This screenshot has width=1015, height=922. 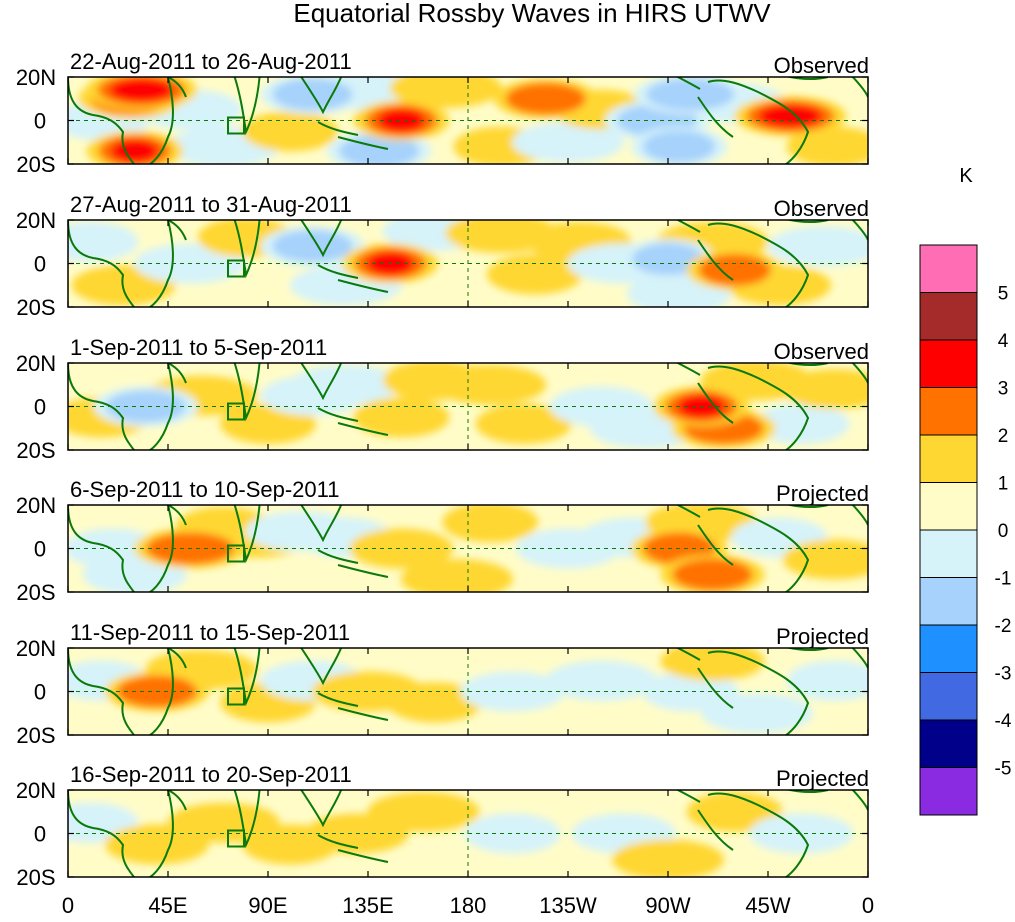 I want to click on colorbar-level-label: 4, so click(x=1003, y=341).